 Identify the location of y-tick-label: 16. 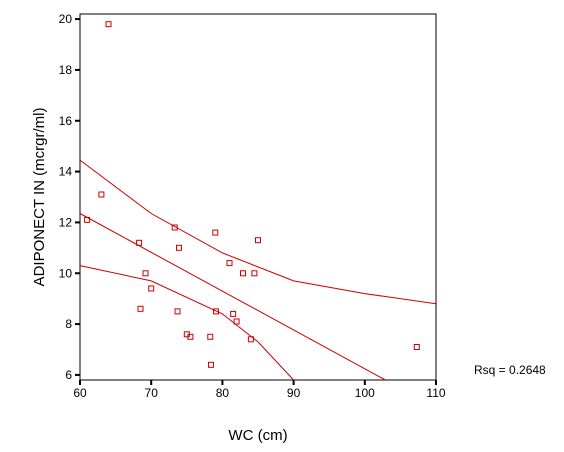
(66, 121).